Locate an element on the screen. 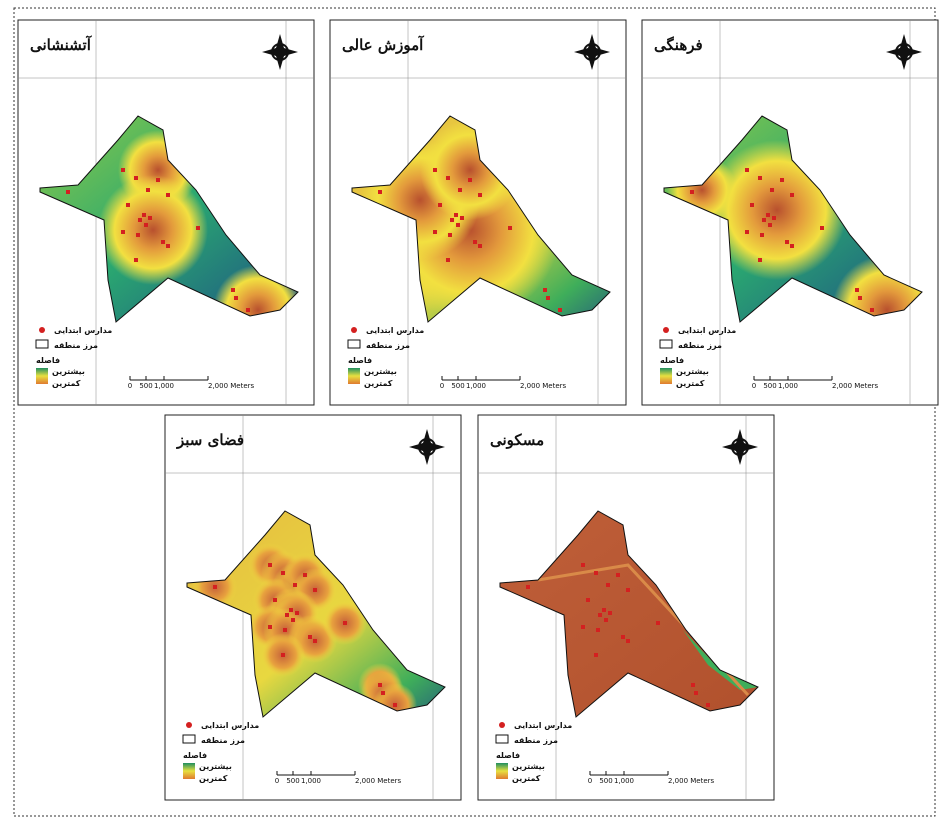 Image resolution: width=939 pixels, height=819 pixels. legend-label: بیشترین is located at coordinates (68, 371).